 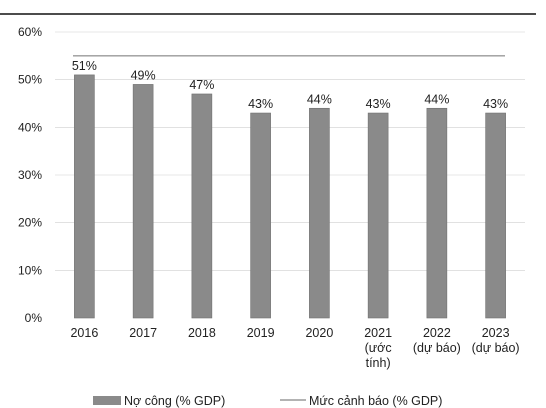 What do you see at coordinates (201, 85) in the screenshot?
I see `data-label-2018: 47%` at bounding box center [201, 85].